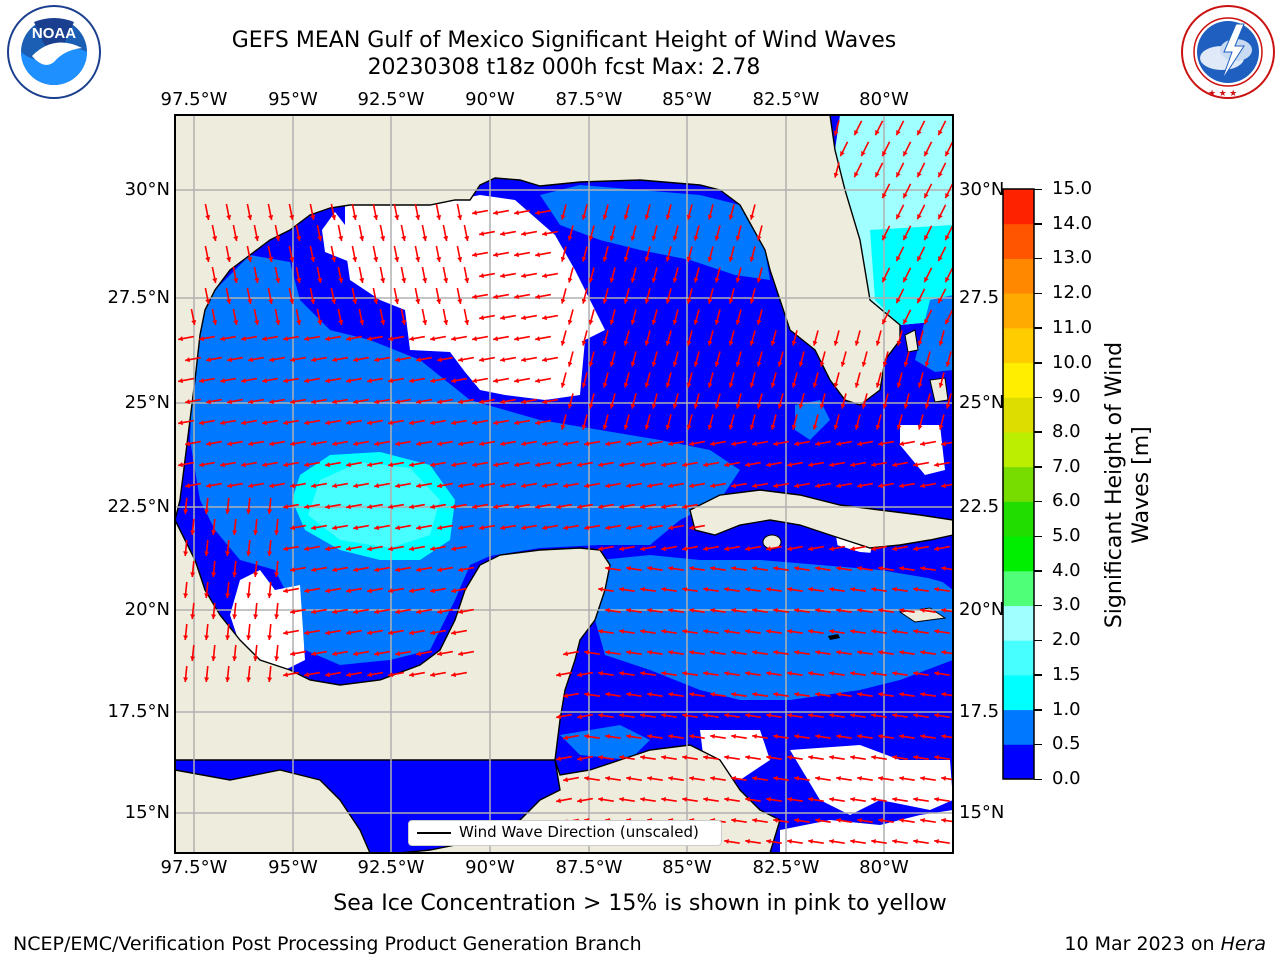 The width and height of the screenshot is (1280, 960). Describe the element at coordinates (391, 867) in the screenshot. I see `lon-label-bottom: 92.5°W` at that location.